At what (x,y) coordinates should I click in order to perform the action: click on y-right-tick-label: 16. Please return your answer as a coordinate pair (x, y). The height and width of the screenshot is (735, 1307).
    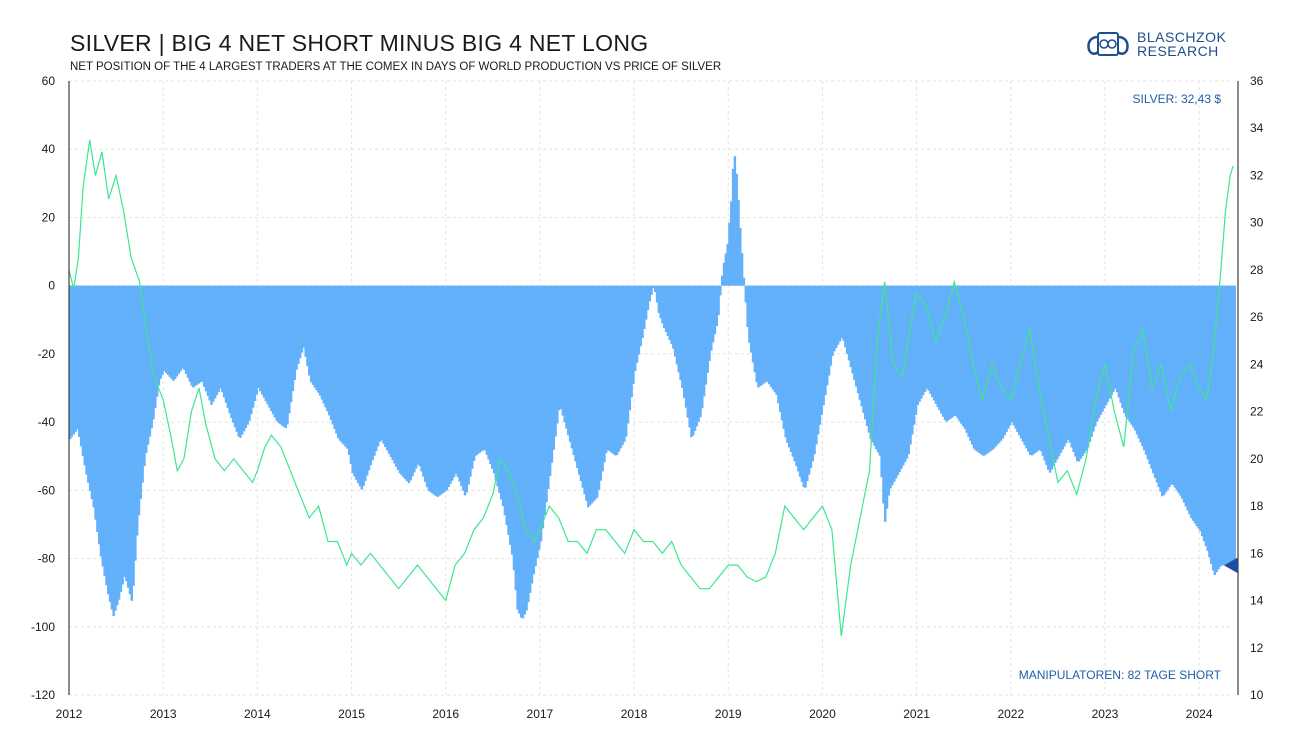
    Looking at the image, I should click on (1257, 553).